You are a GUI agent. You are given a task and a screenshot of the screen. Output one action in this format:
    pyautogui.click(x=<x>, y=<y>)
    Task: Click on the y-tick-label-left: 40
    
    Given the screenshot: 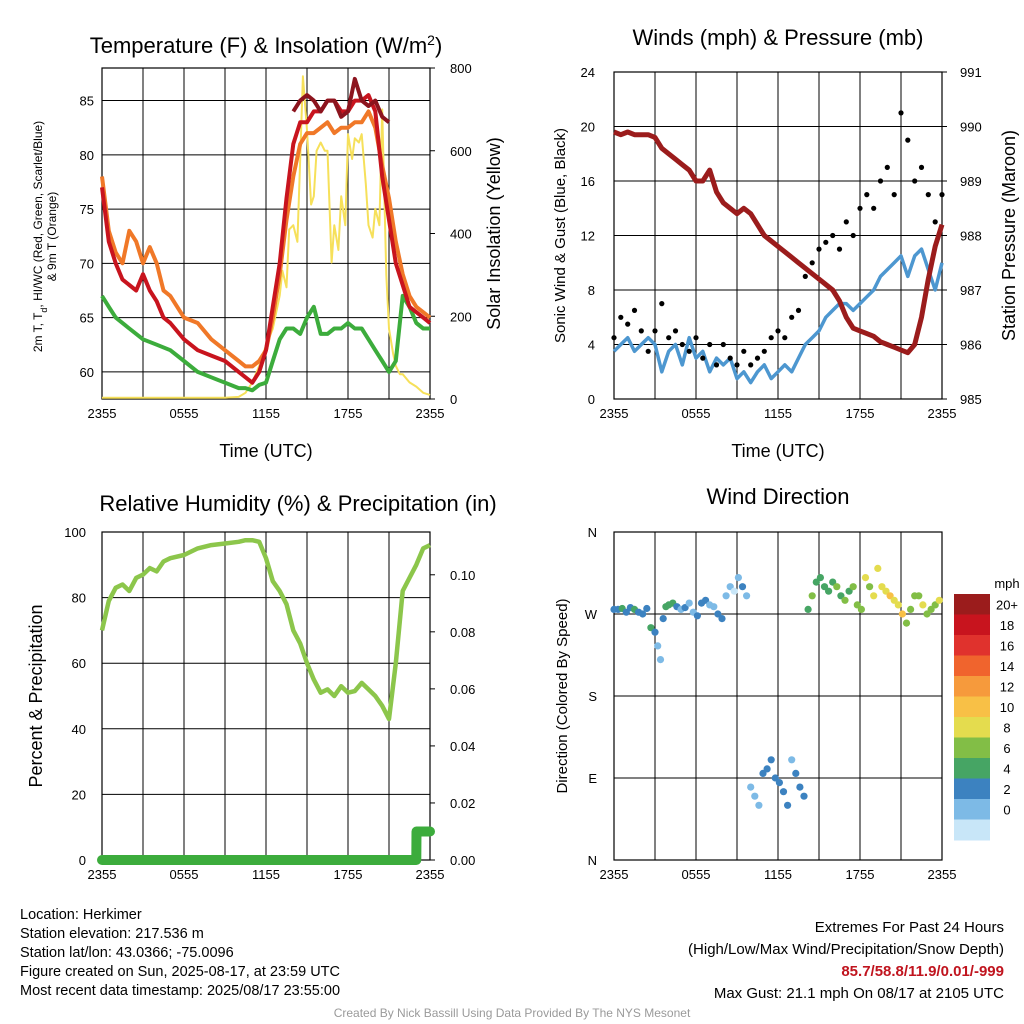 What is the action you would take?
    pyautogui.click(x=79, y=729)
    